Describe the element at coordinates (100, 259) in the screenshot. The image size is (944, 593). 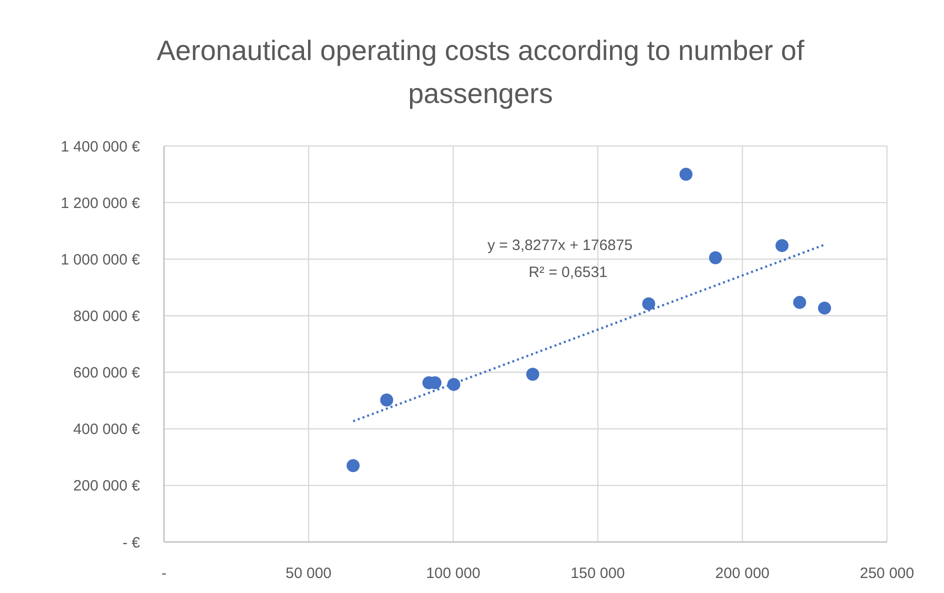
I see `y-tick-label: 1 000 000 €` at that location.